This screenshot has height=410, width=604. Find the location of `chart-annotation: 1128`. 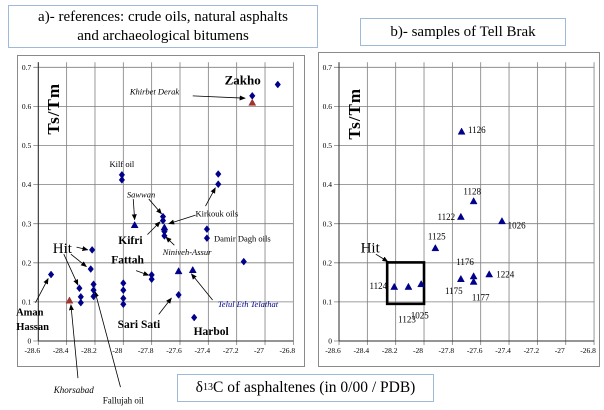

chart-annotation: 1128 is located at coordinates (472, 191).